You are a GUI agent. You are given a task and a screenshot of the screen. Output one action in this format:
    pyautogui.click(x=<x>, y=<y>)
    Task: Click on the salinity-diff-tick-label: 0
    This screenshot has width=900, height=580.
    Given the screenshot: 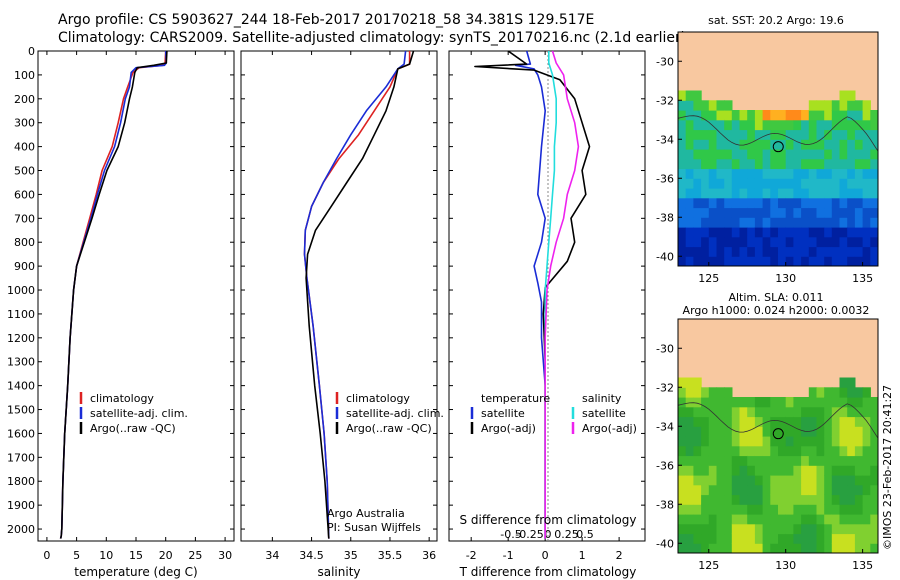 What is the action you would take?
    pyautogui.click(x=548, y=534)
    